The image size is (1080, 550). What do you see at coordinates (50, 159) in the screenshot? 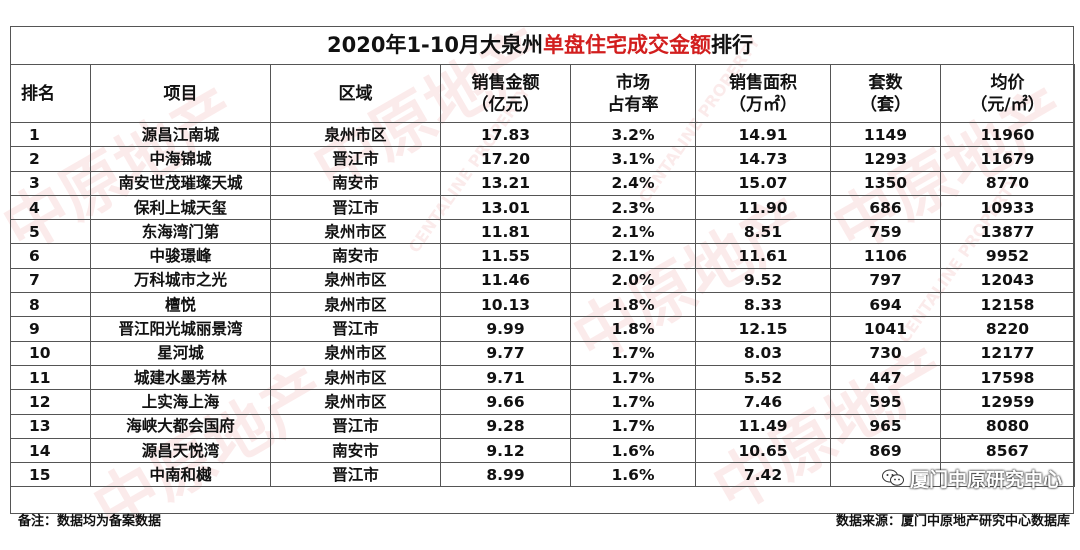
I see `cell-rank: 2` at bounding box center [50, 159].